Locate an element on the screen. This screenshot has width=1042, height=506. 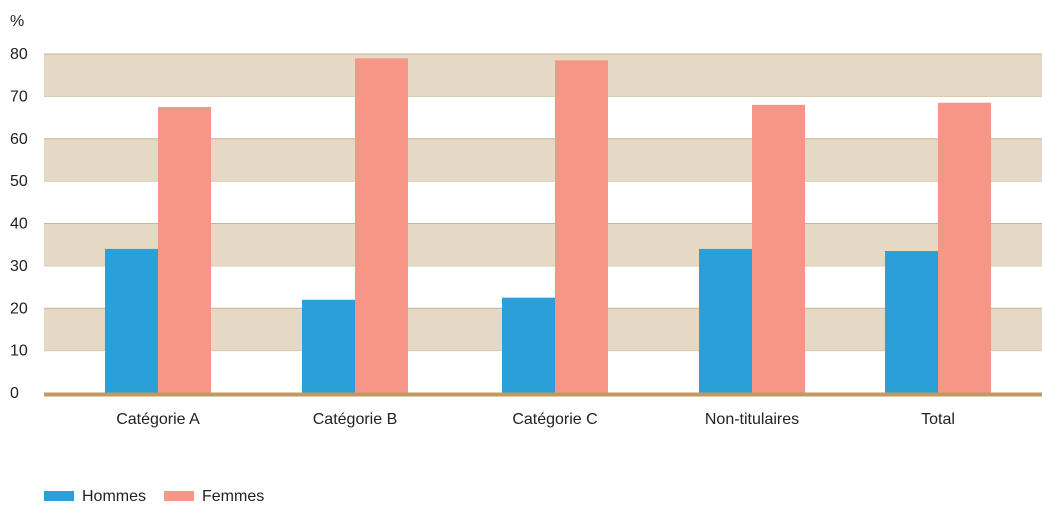
grid-band is located at coordinates (543, 75).